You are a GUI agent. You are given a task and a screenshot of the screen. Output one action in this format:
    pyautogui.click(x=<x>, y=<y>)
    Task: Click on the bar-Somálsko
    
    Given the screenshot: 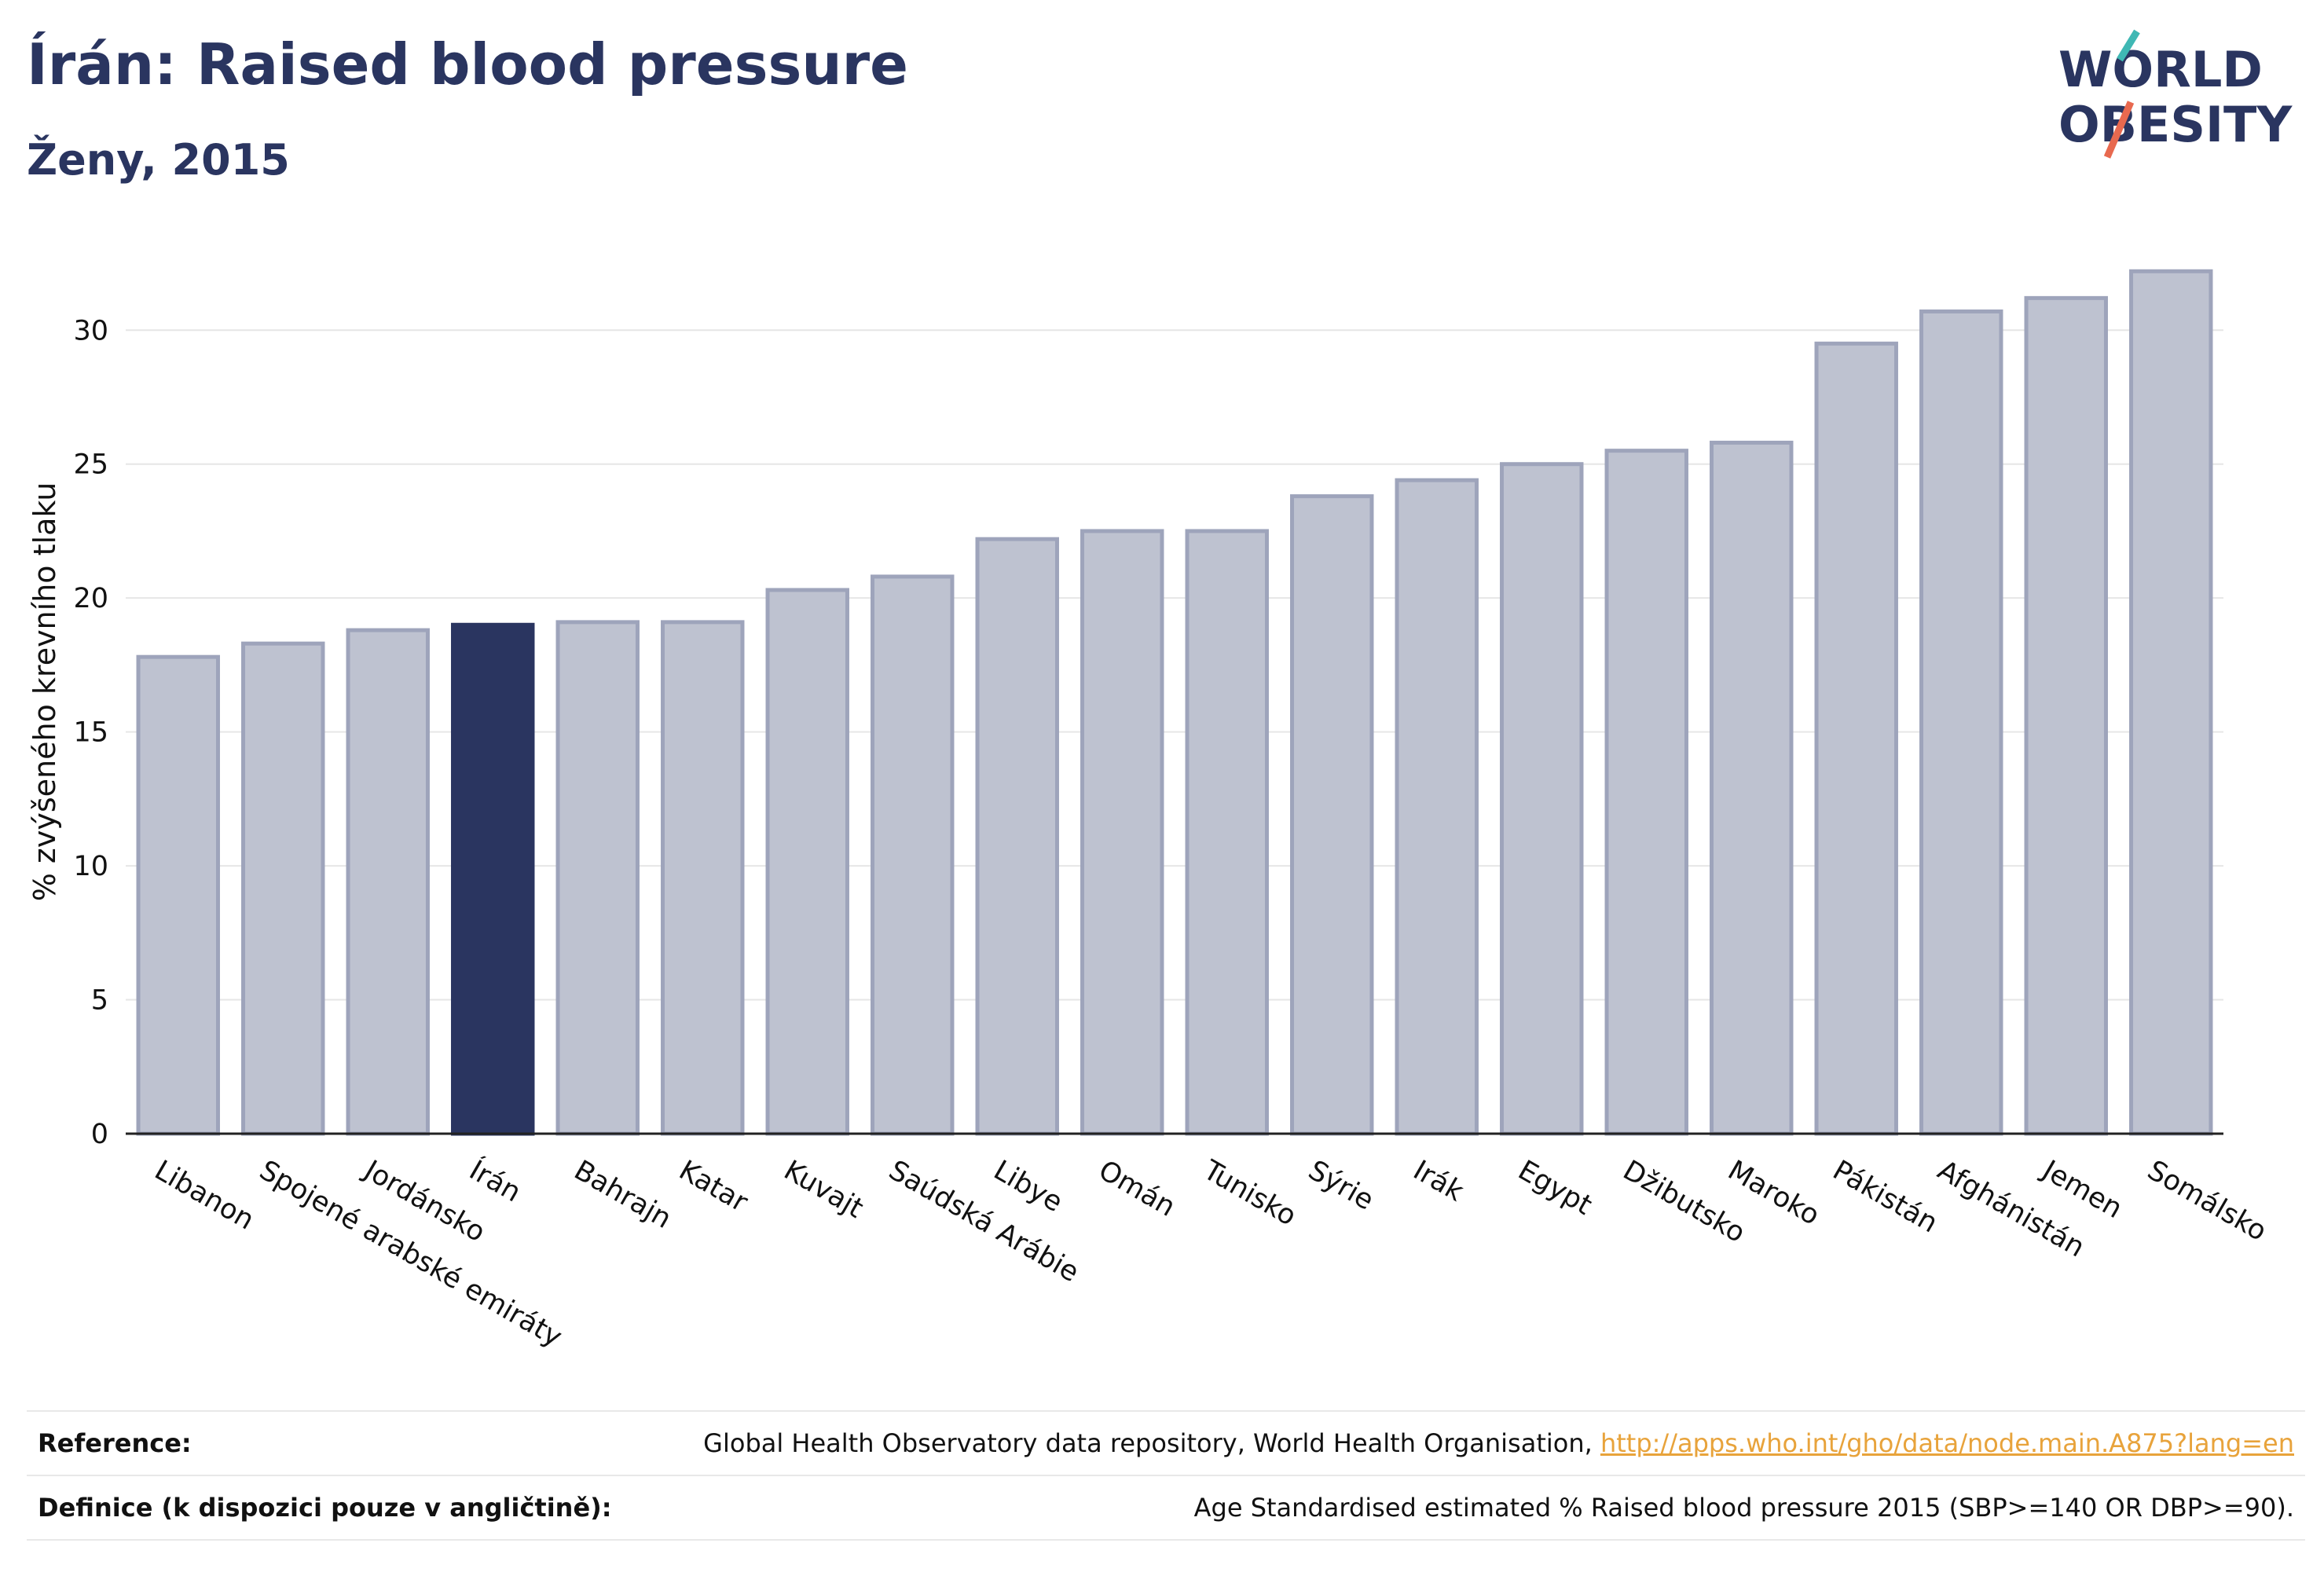 What is the action you would take?
    pyautogui.click(x=2171, y=702)
    